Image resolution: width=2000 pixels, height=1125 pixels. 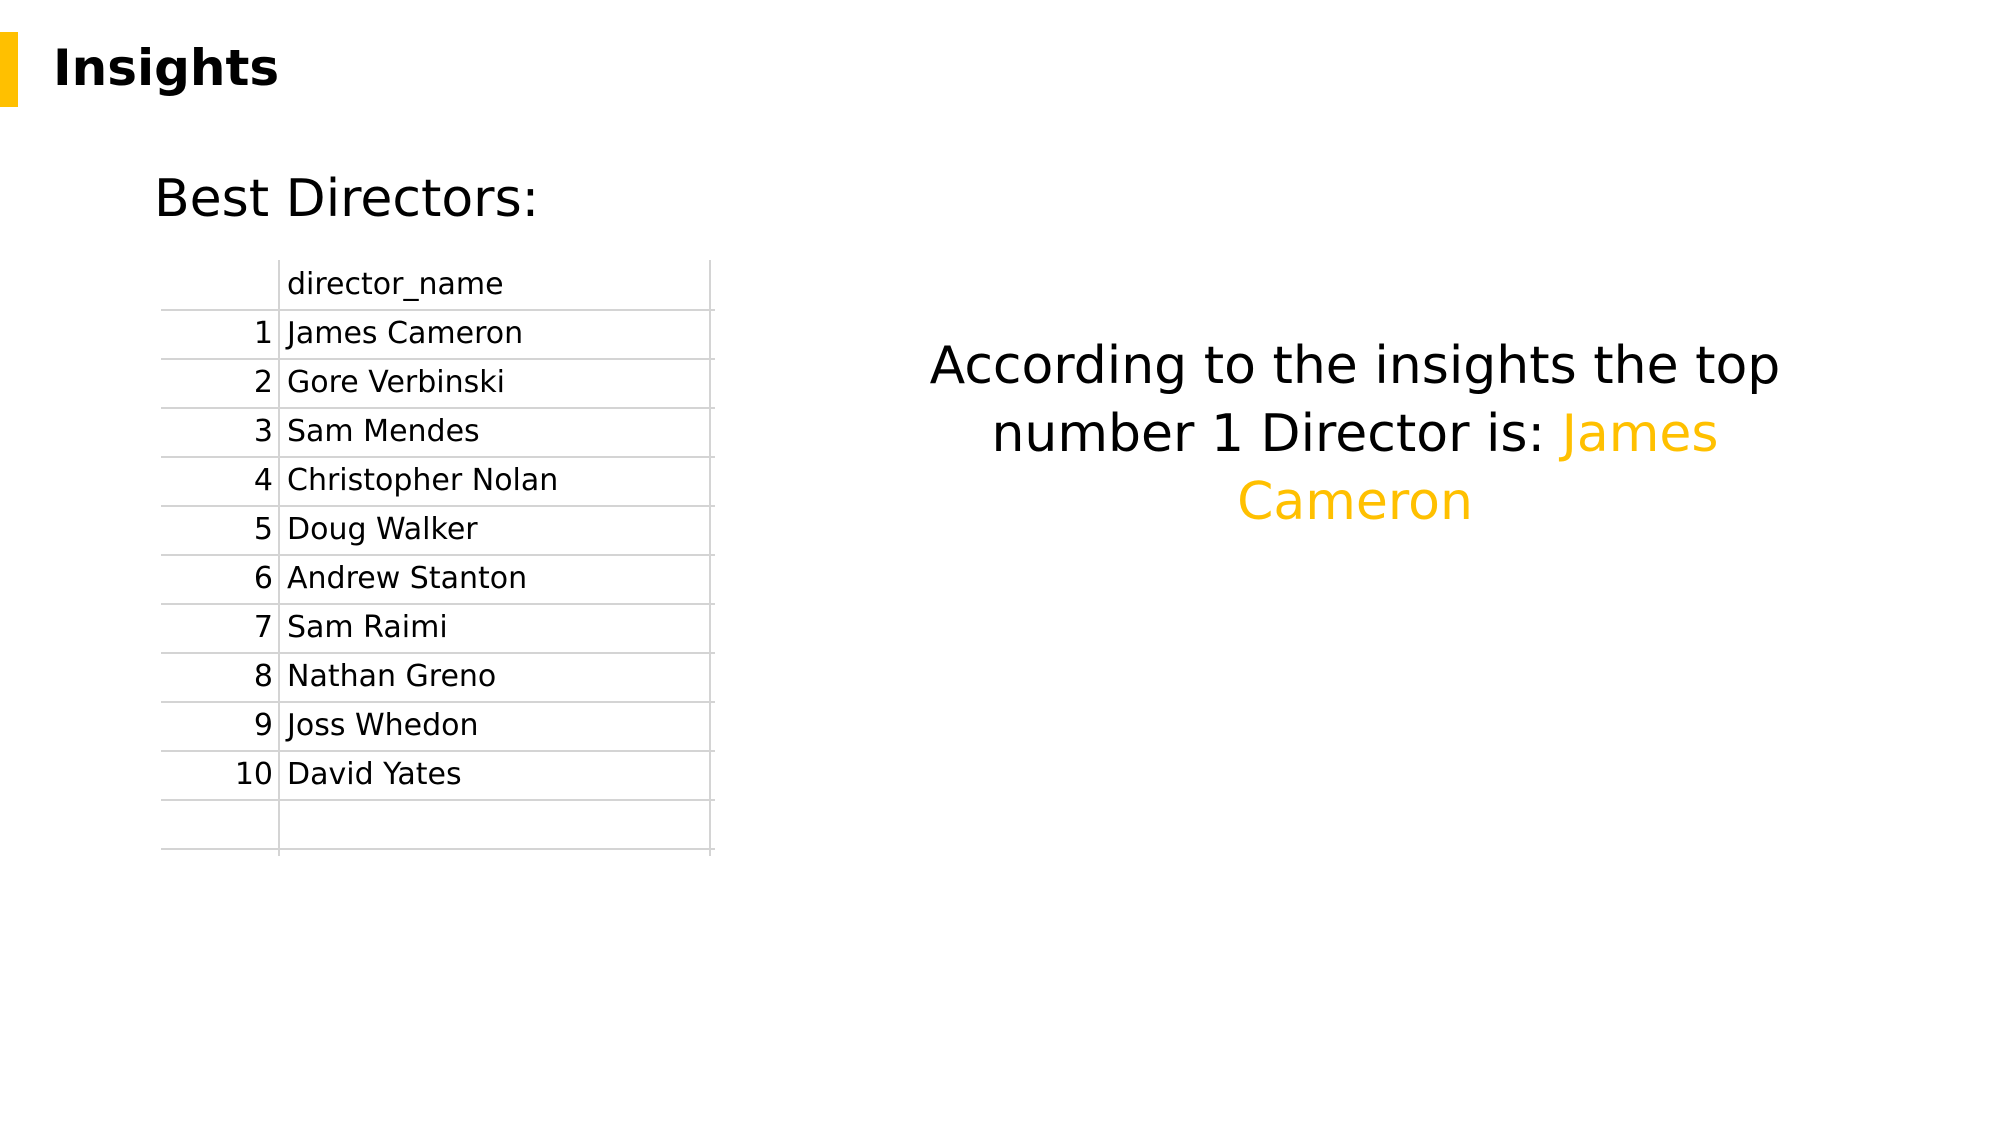 What do you see at coordinates (9, 69) in the screenshot?
I see `title-accent-bar` at bounding box center [9, 69].